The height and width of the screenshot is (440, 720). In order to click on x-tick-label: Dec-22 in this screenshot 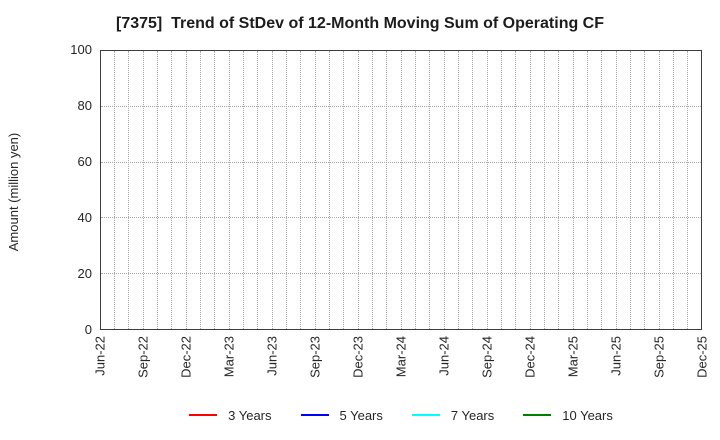, I will do `click(186, 357)`.